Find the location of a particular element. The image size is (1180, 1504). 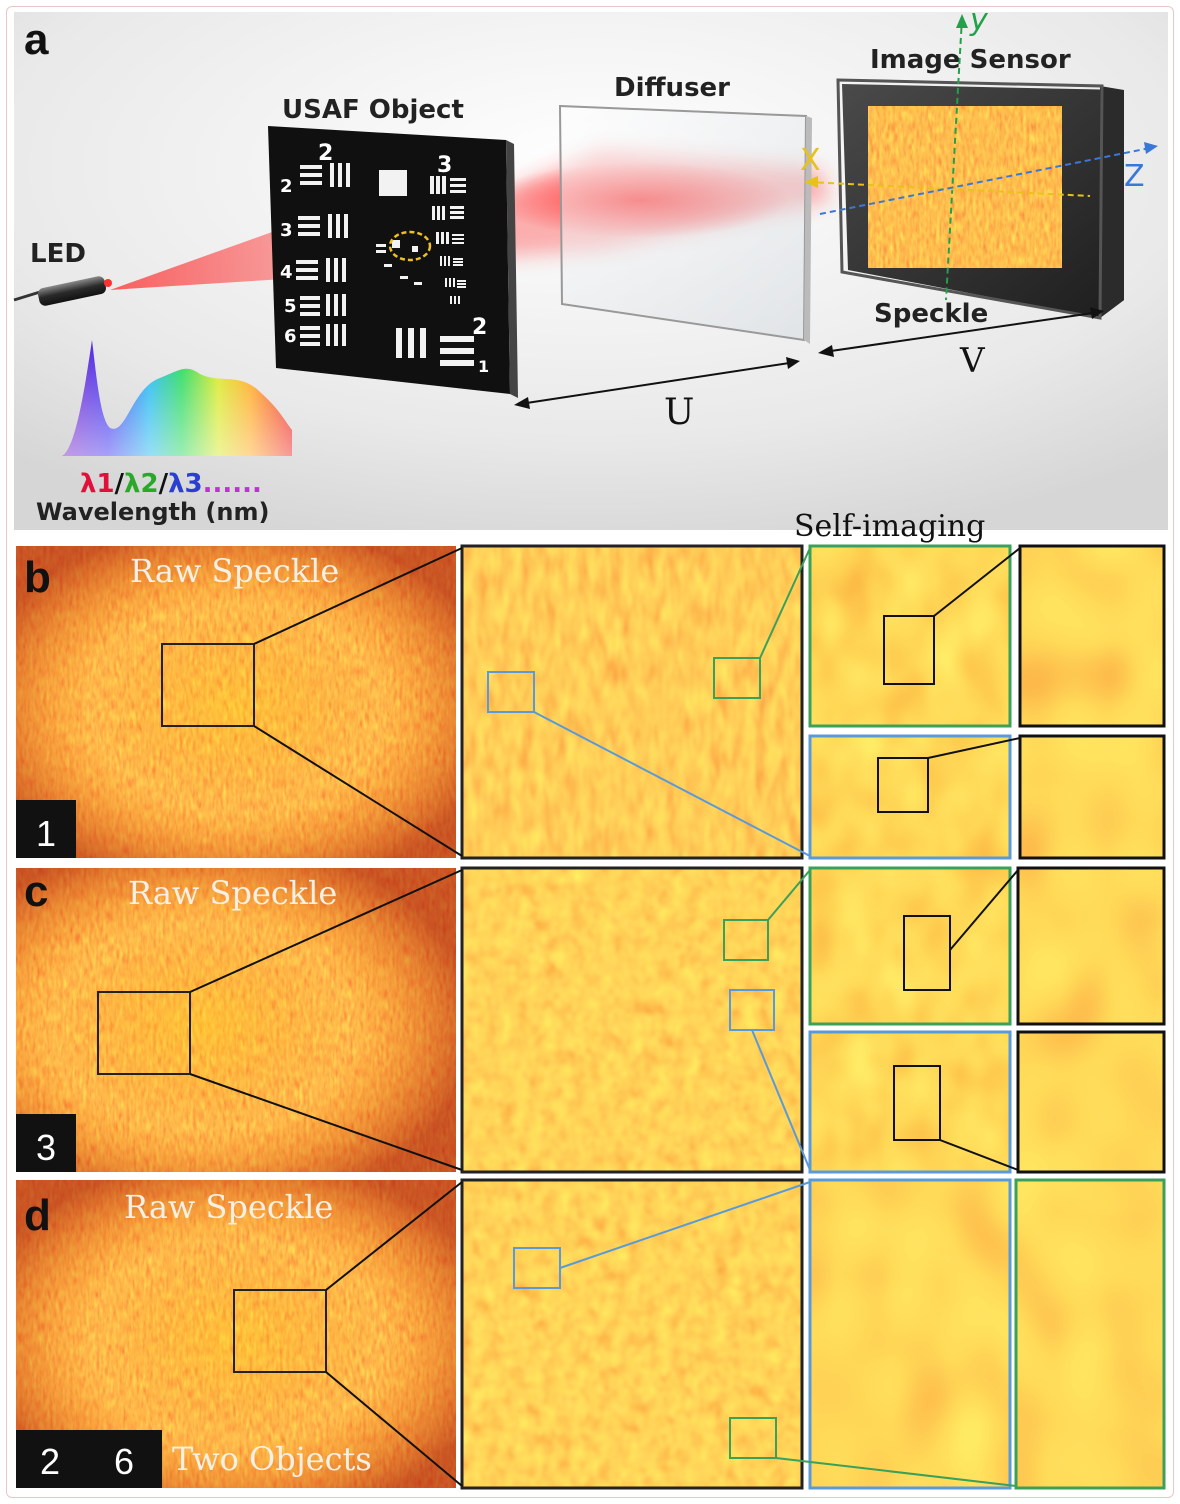

led-label: LED is located at coordinates (58, 254).